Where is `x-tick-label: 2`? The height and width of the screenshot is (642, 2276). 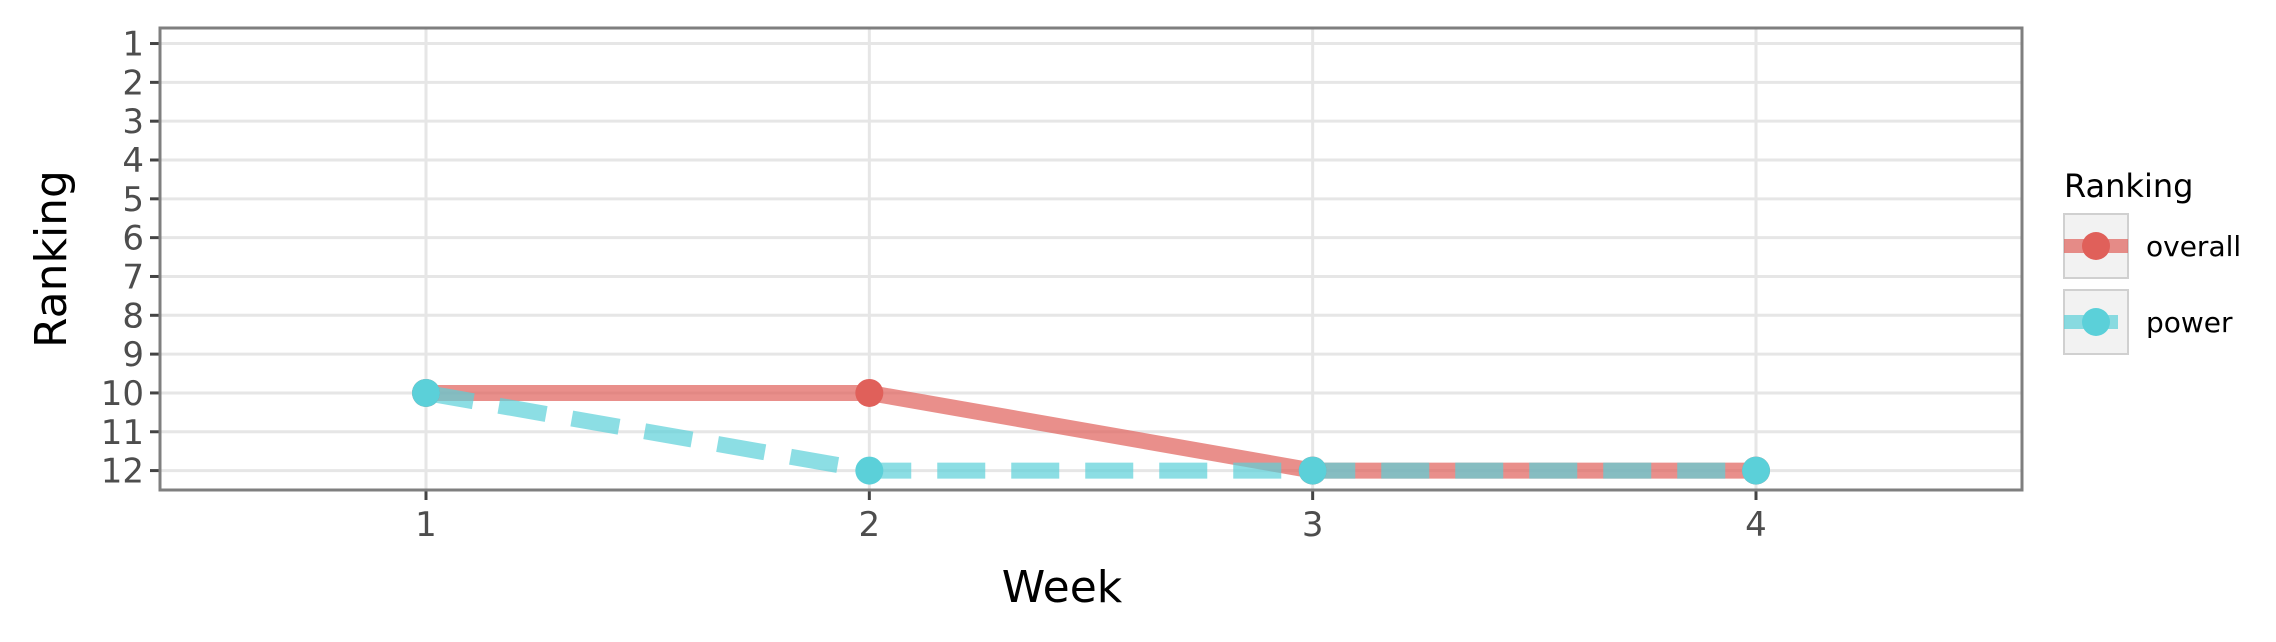 x-tick-label: 2 is located at coordinates (870, 525).